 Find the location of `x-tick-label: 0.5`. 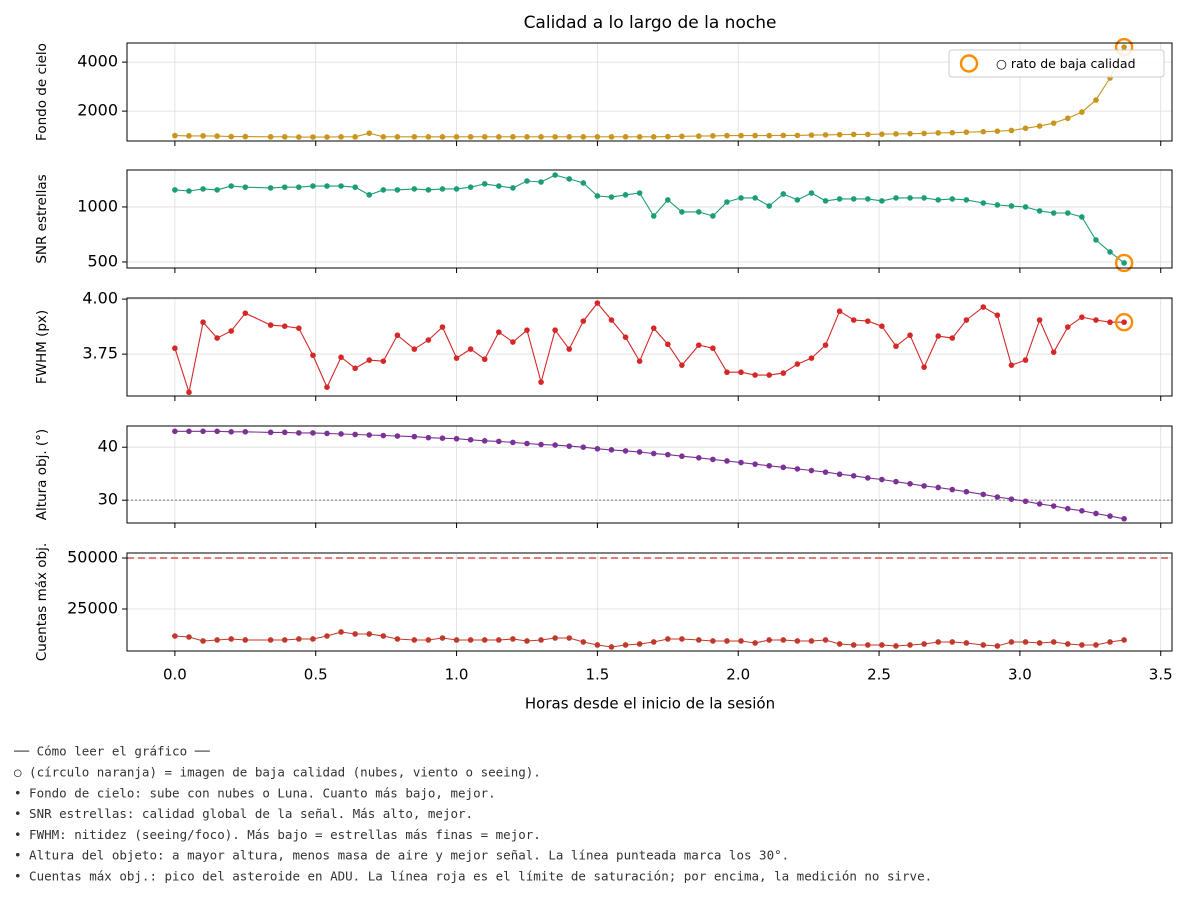

x-tick-label: 0.5 is located at coordinates (316, 675).